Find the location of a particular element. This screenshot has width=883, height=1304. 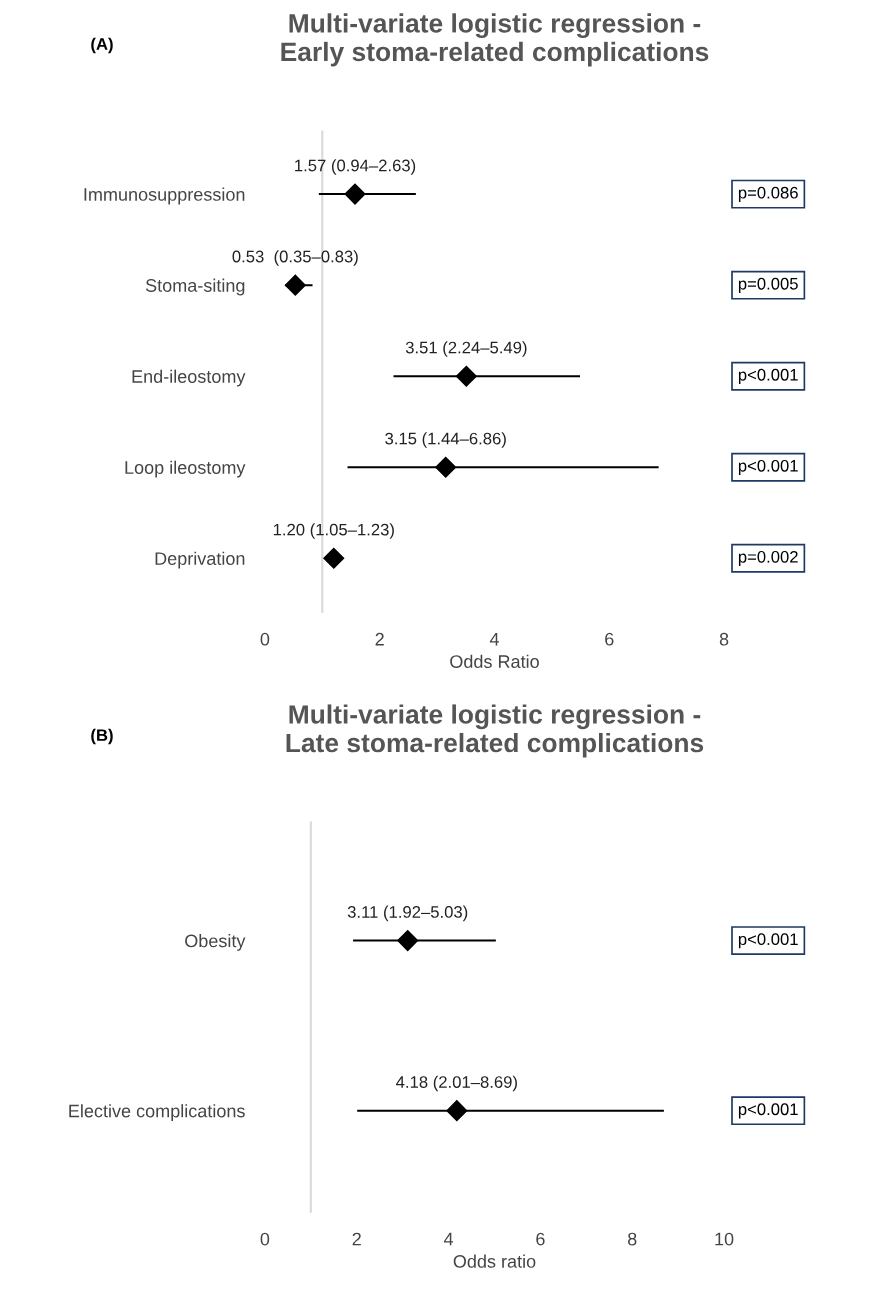

x-axis-title: Odds Ratio is located at coordinates (494, 661).